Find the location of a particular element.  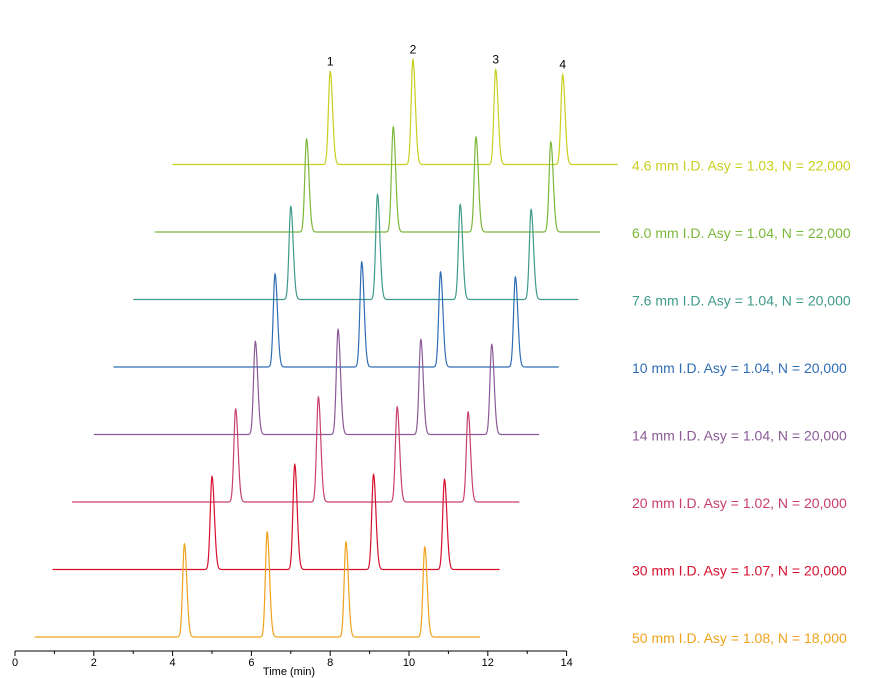

peak-number-label: 2 is located at coordinates (413, 50).